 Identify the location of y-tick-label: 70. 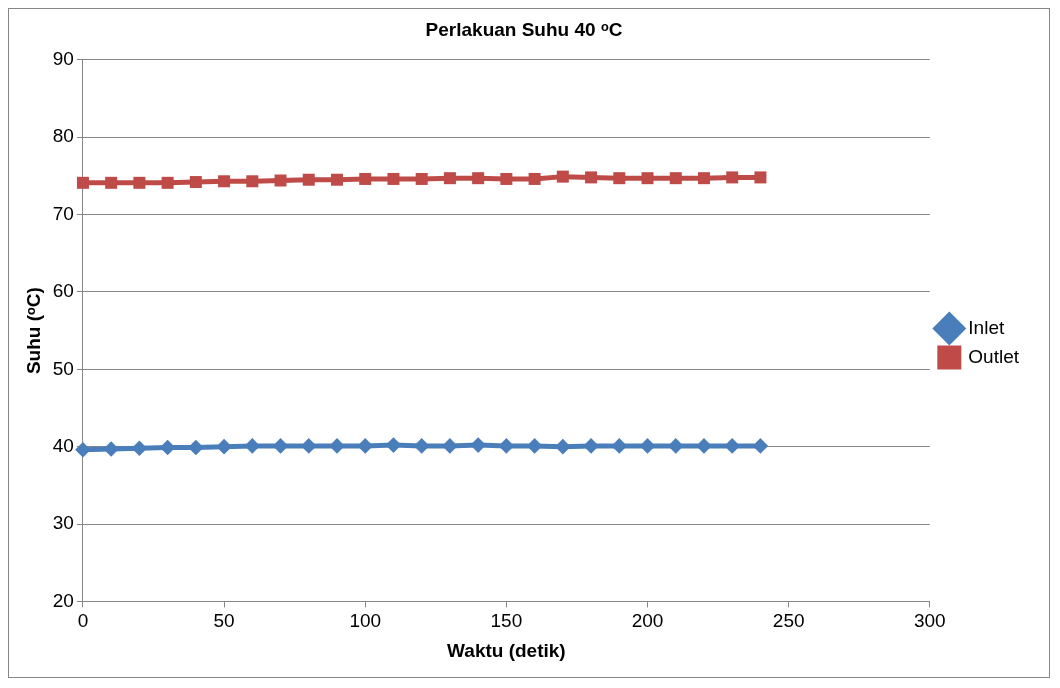
(63, 213).